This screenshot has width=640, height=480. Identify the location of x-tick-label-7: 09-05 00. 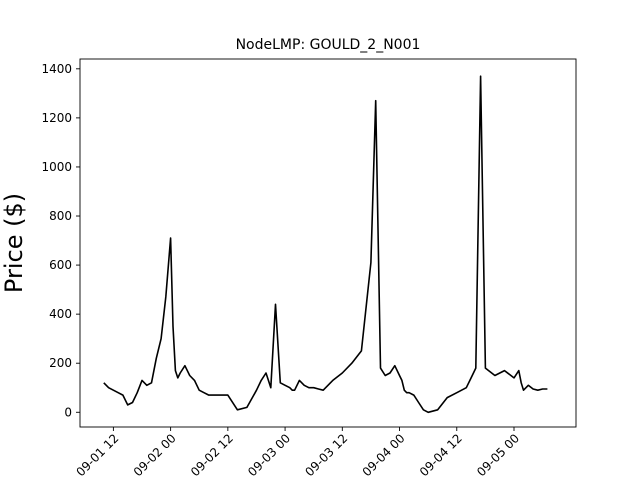
(498, 455).